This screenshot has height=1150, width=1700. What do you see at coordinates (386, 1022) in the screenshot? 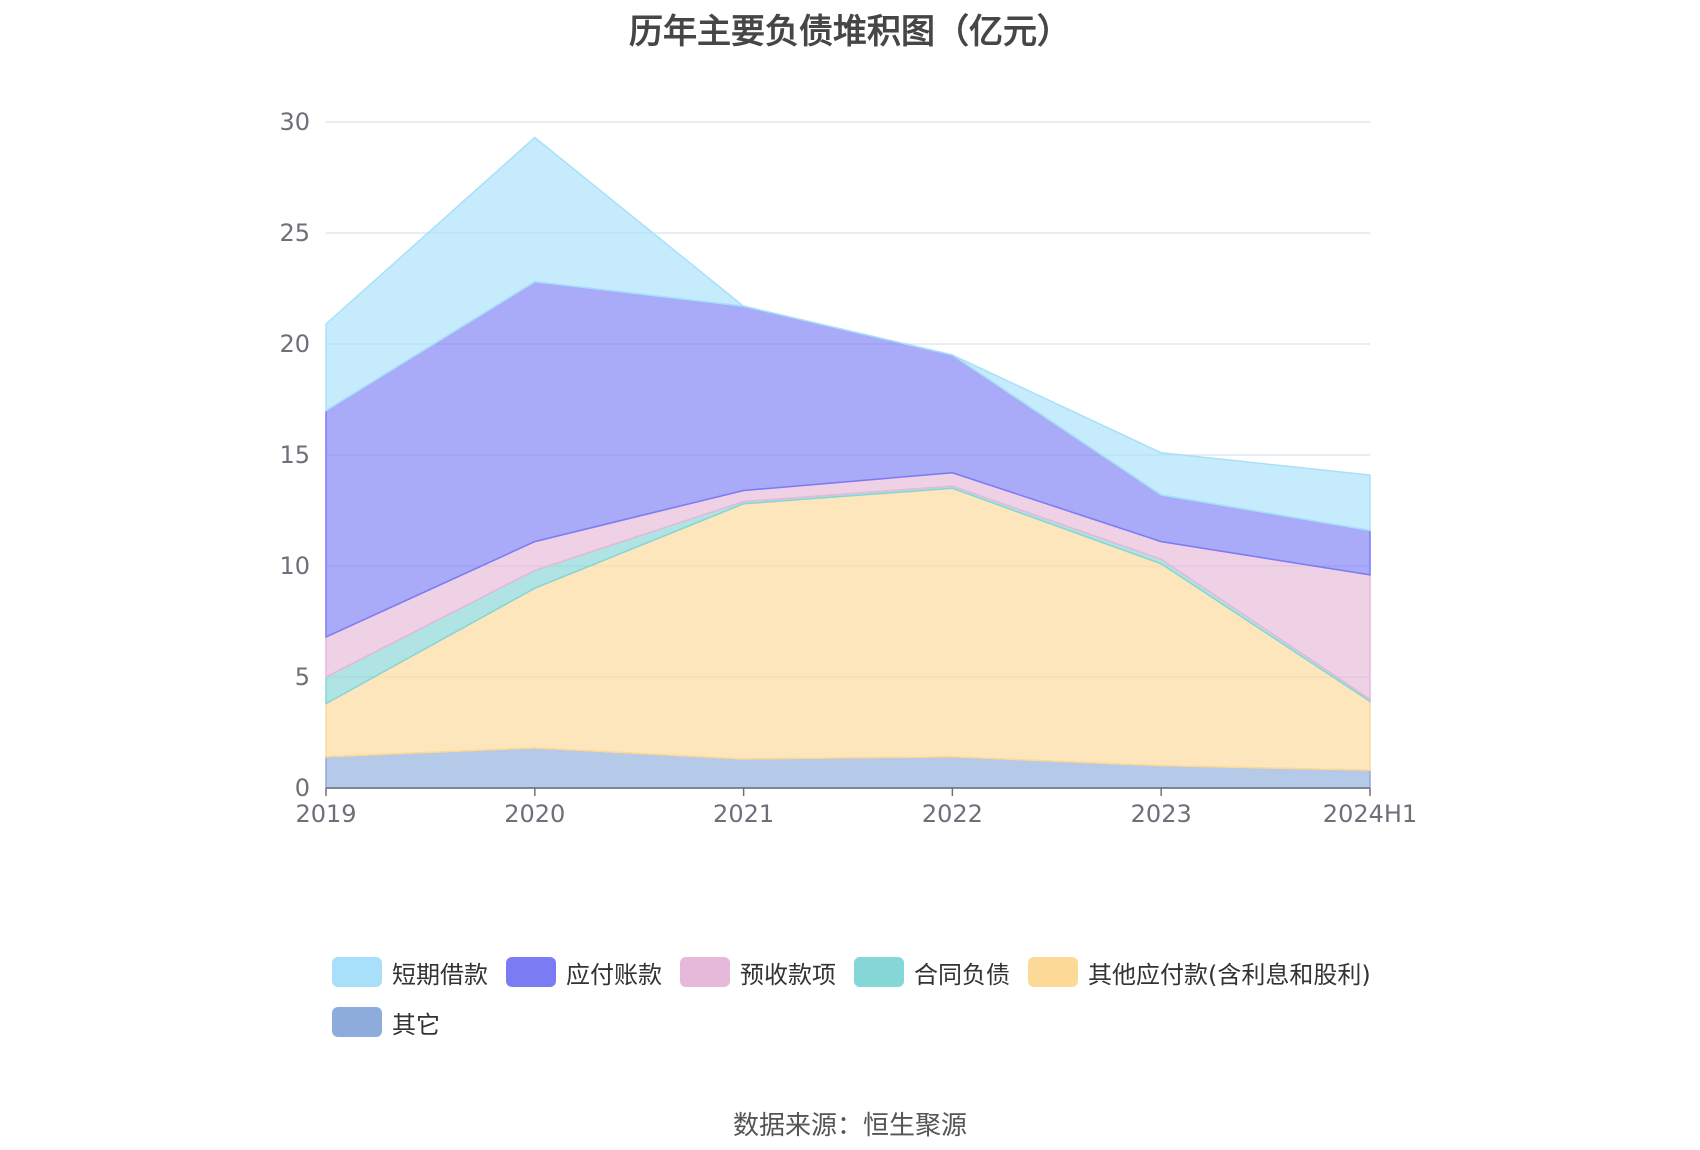
I see `legend-item: 其它` at bounding box center [386, 1022].